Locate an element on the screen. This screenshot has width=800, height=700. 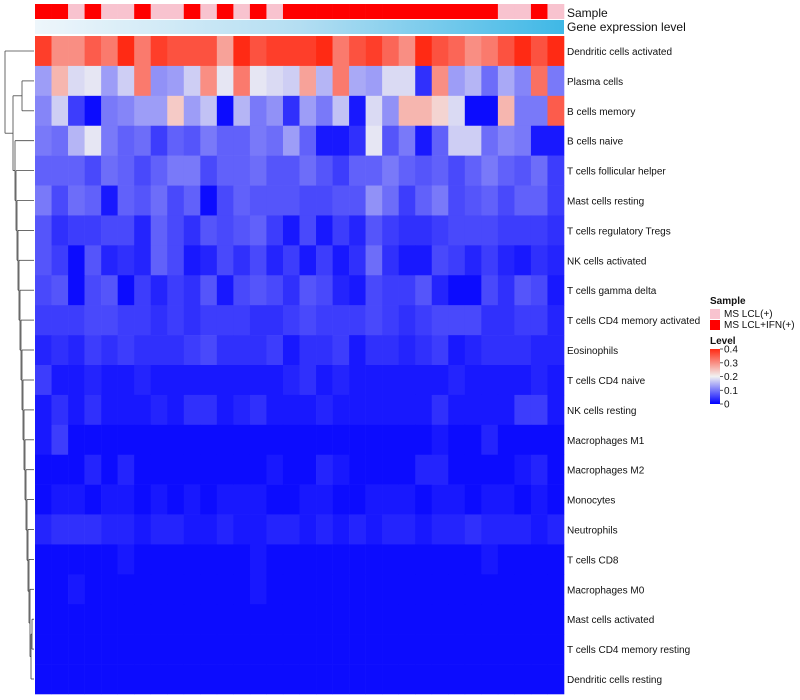
legend-level-tick-label: 0.3 is located at coordinates (731, 363).